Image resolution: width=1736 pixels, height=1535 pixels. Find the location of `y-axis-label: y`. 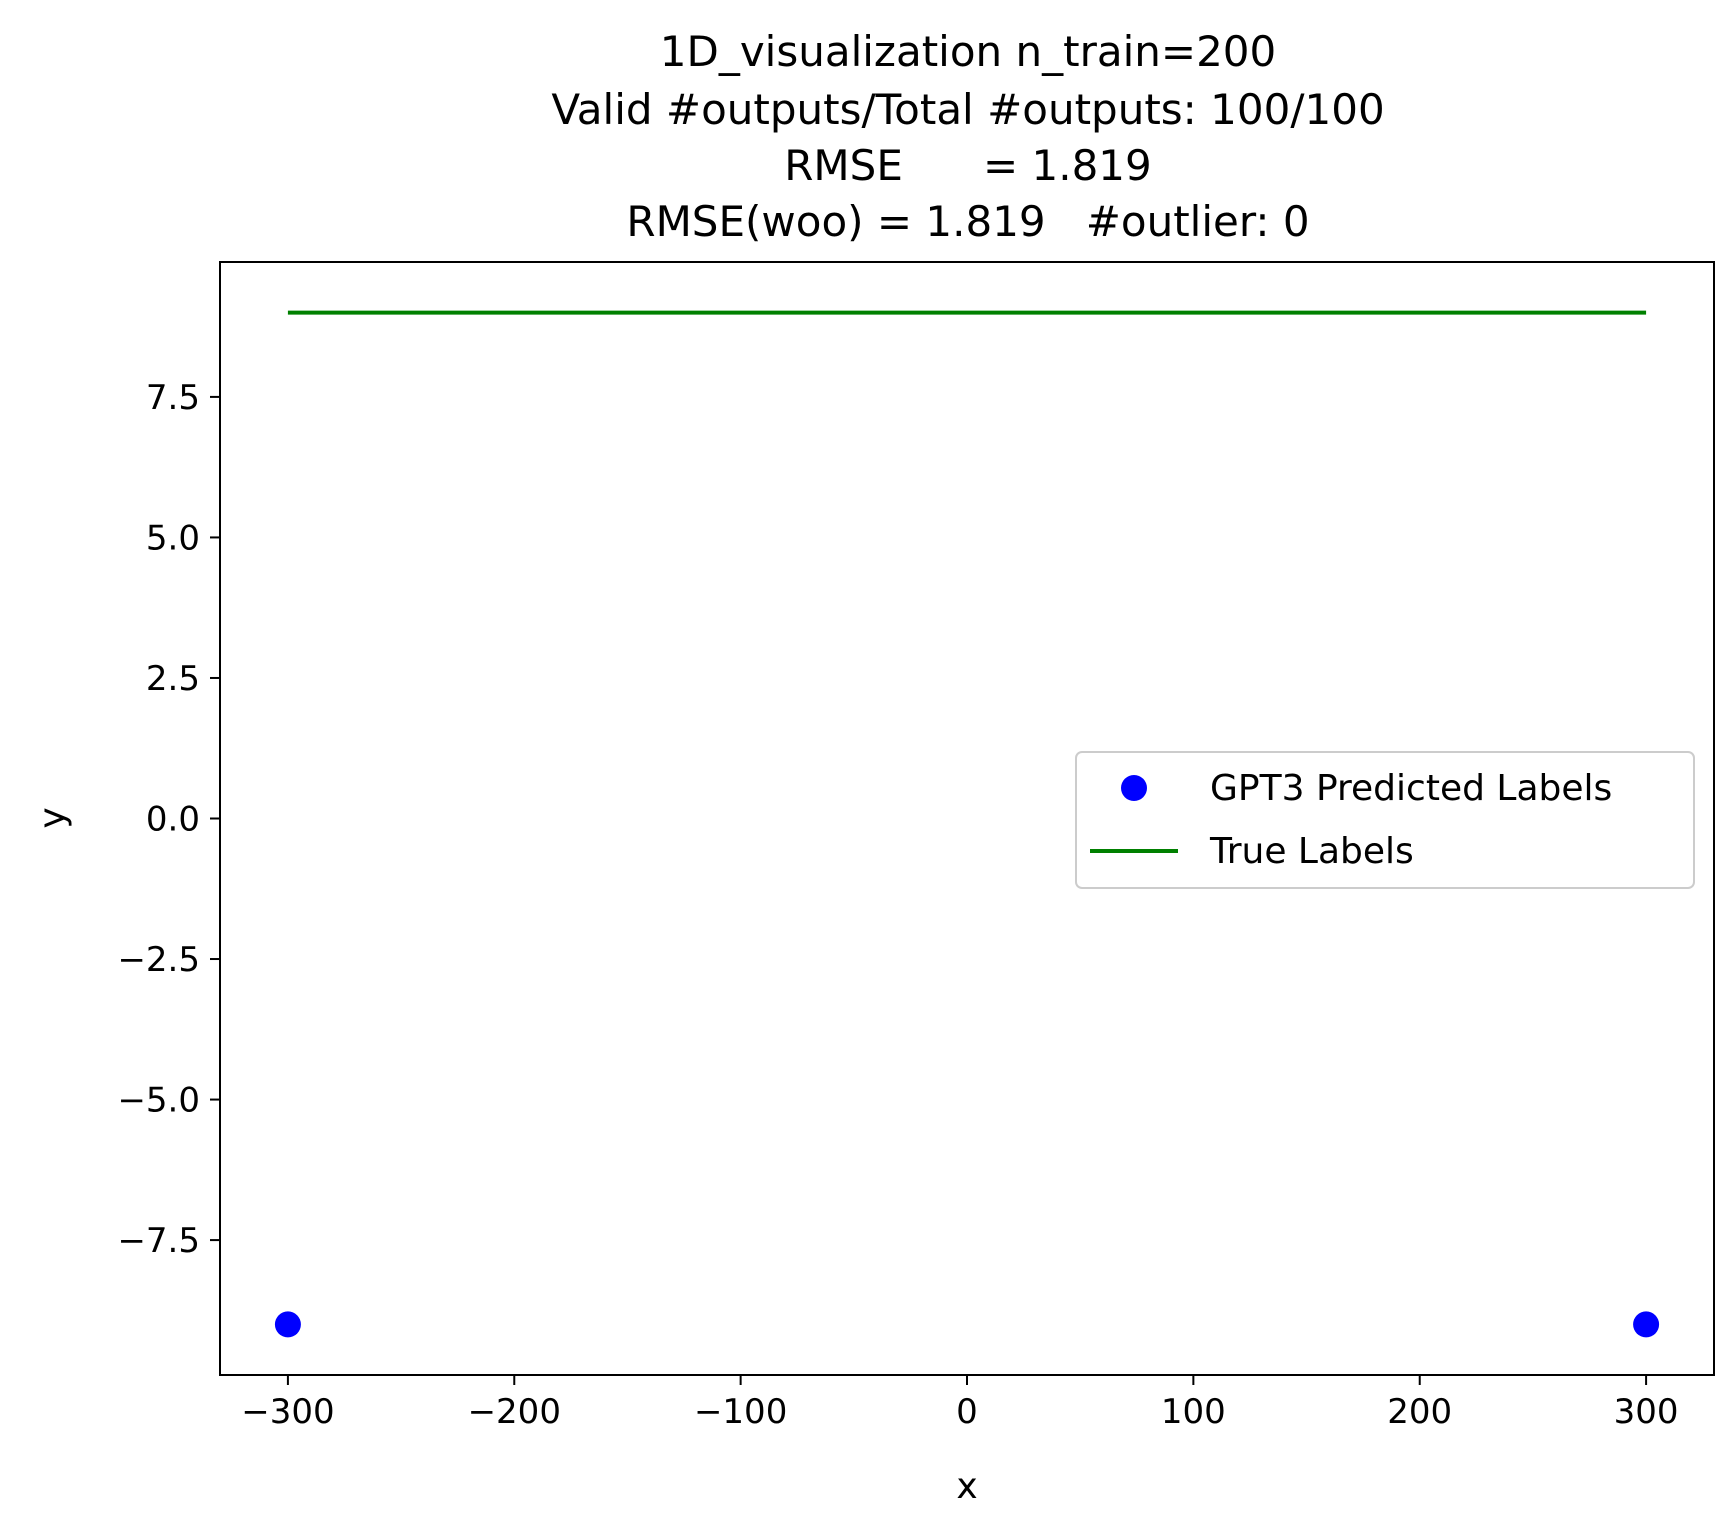

y-axis-label: y is located at coordinates (52, 817).